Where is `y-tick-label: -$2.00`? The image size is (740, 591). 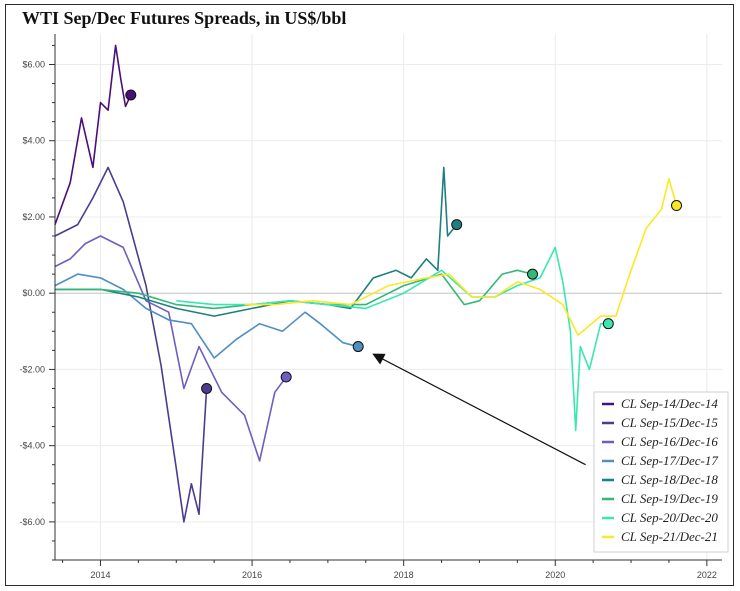 y-tick-label: -$2.00 is located at coordinates (32, 369).